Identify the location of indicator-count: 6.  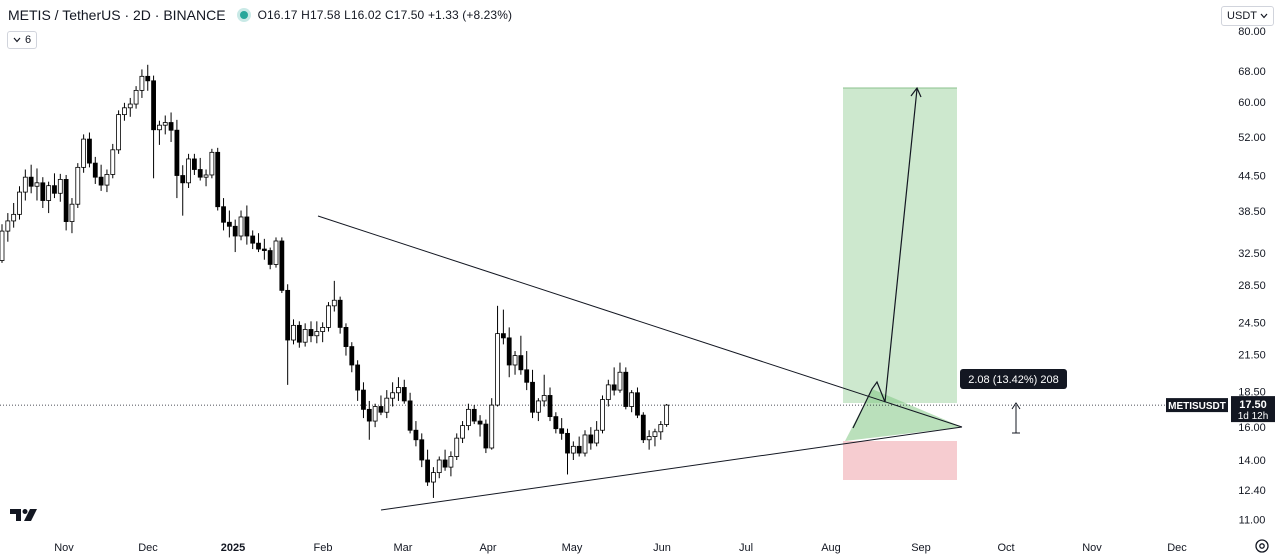
(28, 40).